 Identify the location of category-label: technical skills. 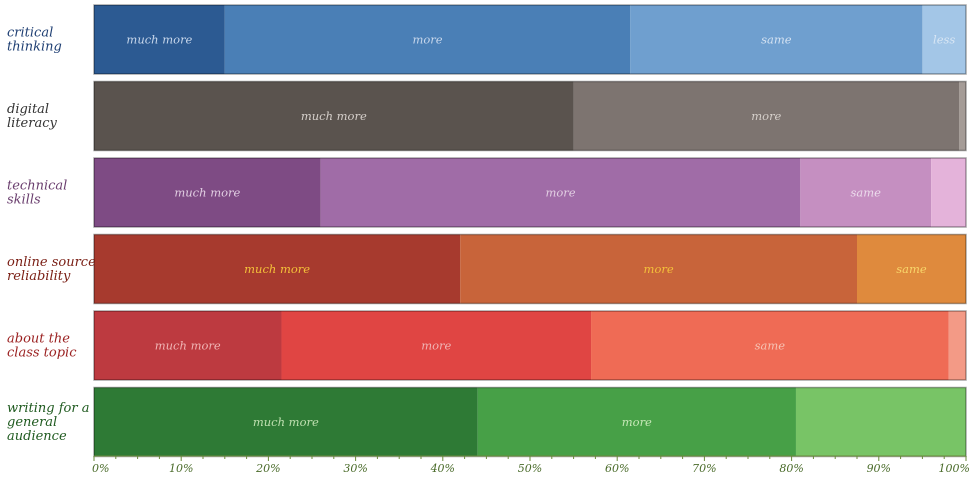
(37, 193).